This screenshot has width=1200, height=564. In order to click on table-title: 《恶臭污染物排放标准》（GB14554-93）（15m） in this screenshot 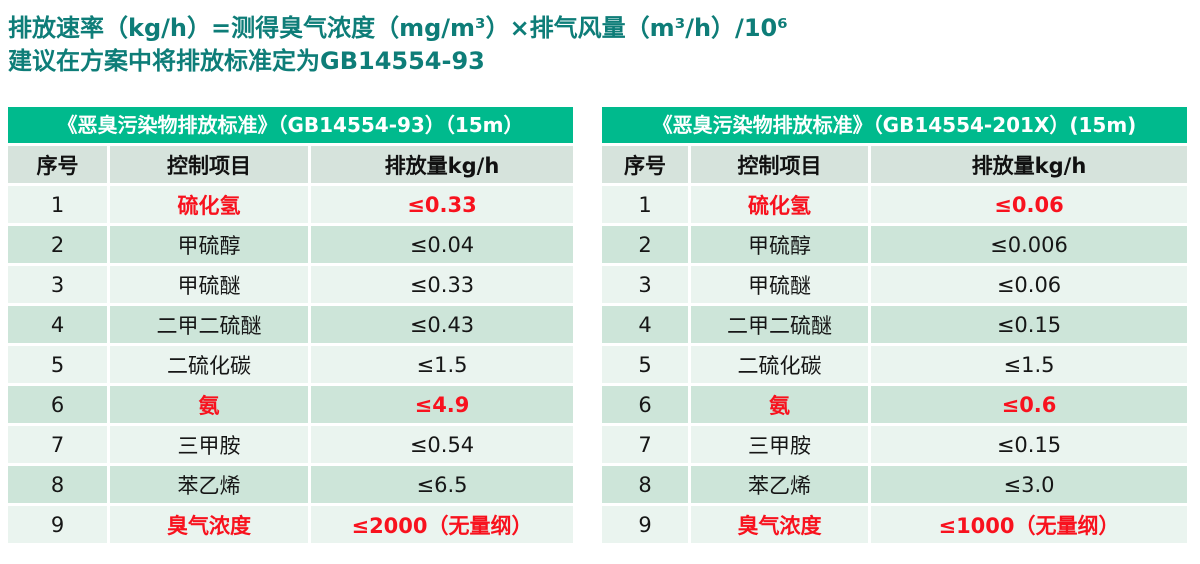, I will do `click(290, 125)`.